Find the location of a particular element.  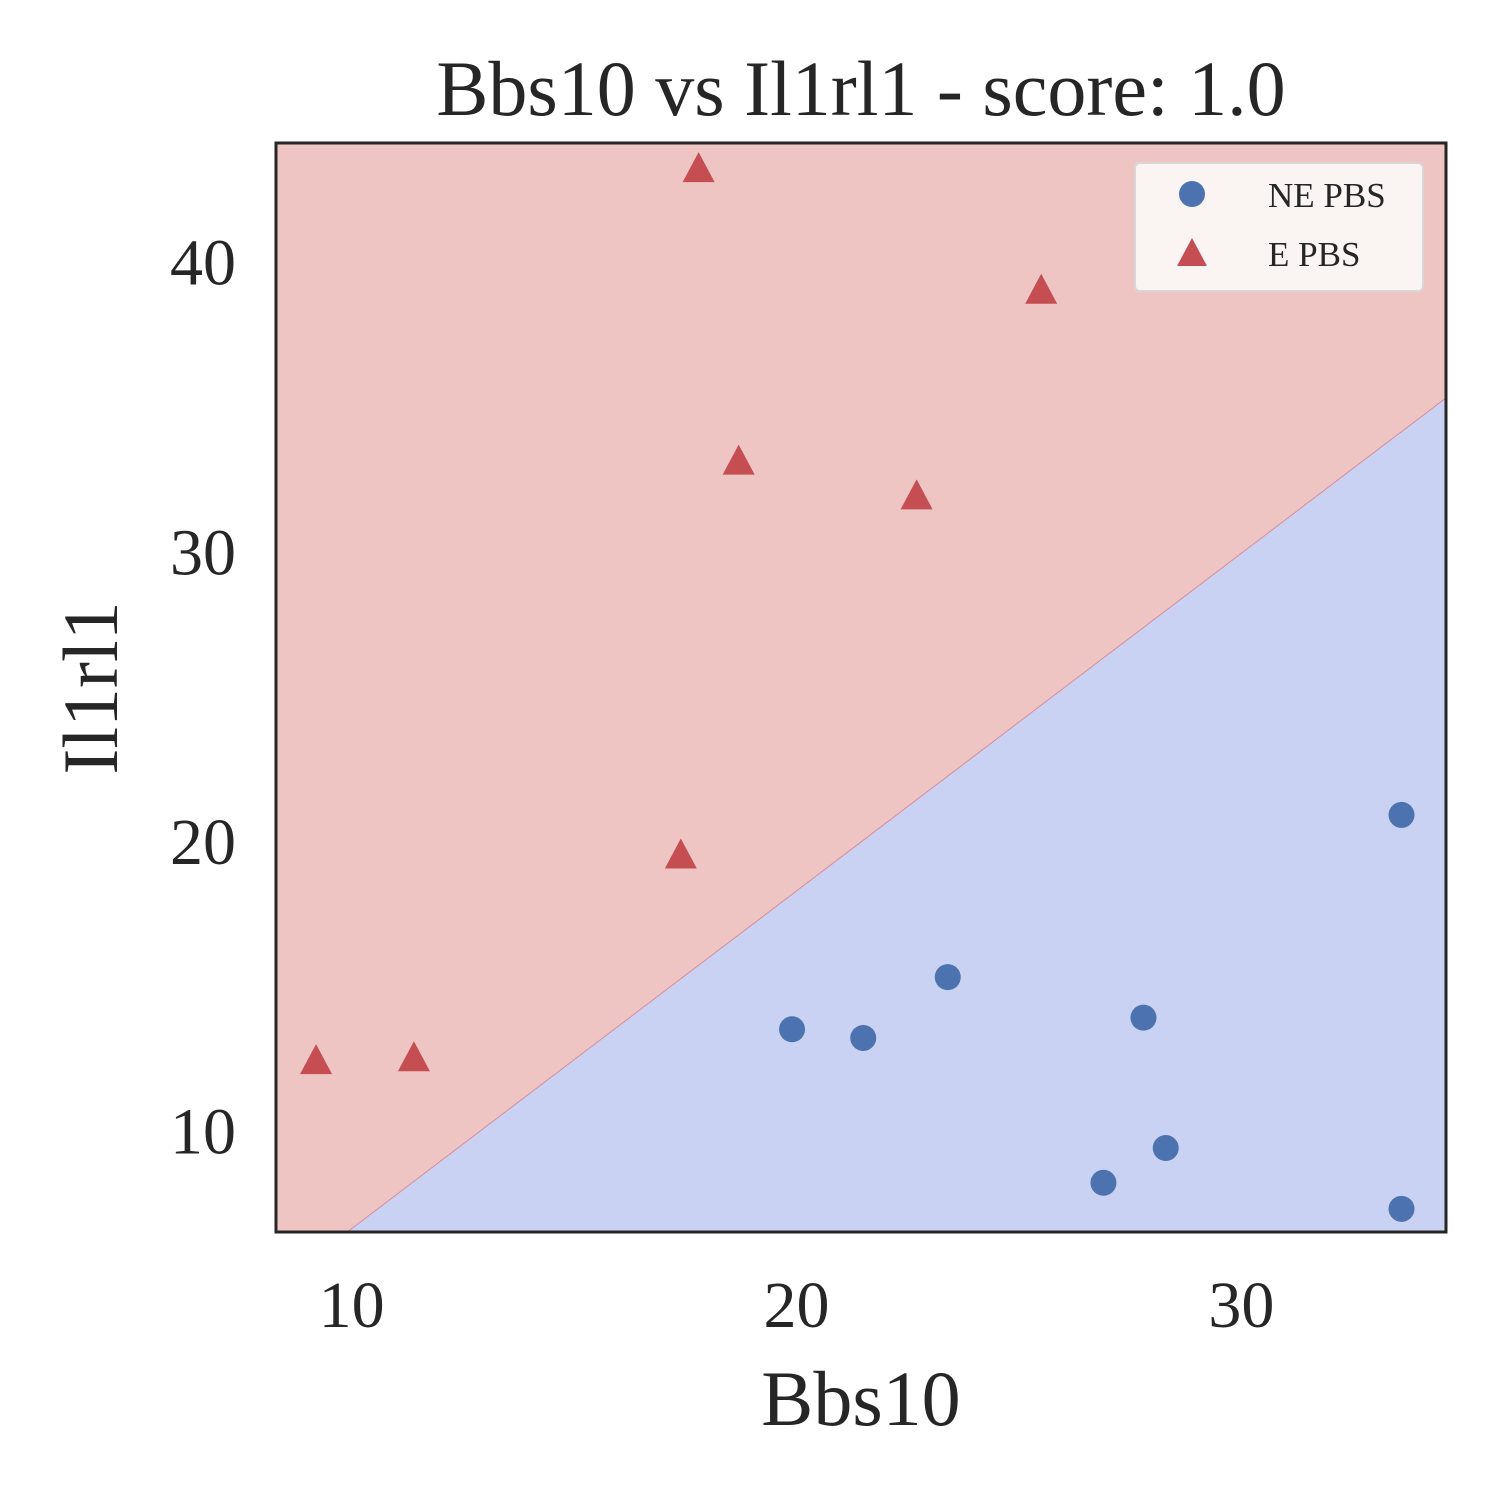

y-tick-label: 30 is located at coordinates (203, 552).